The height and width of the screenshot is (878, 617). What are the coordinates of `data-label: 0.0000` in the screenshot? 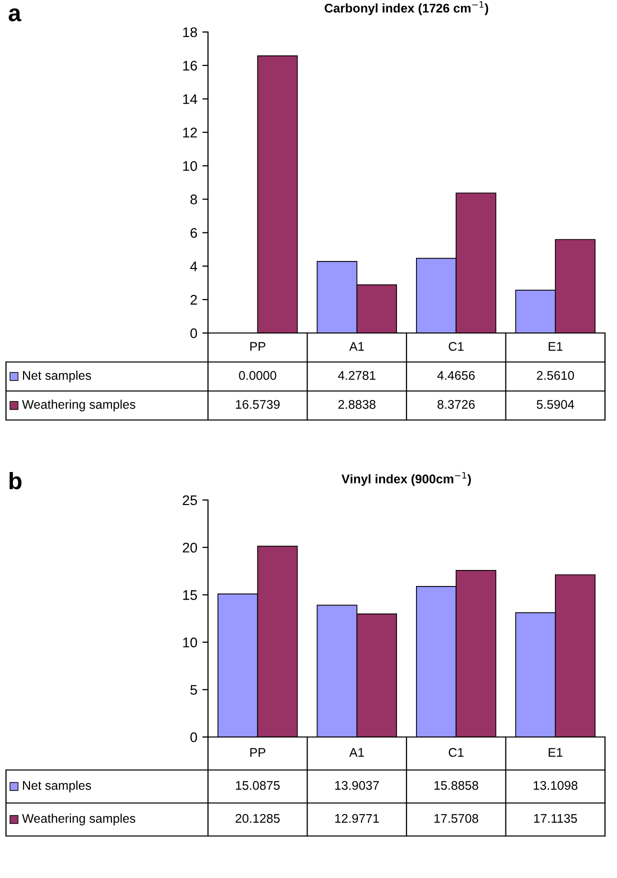 It's located at (257, 375).